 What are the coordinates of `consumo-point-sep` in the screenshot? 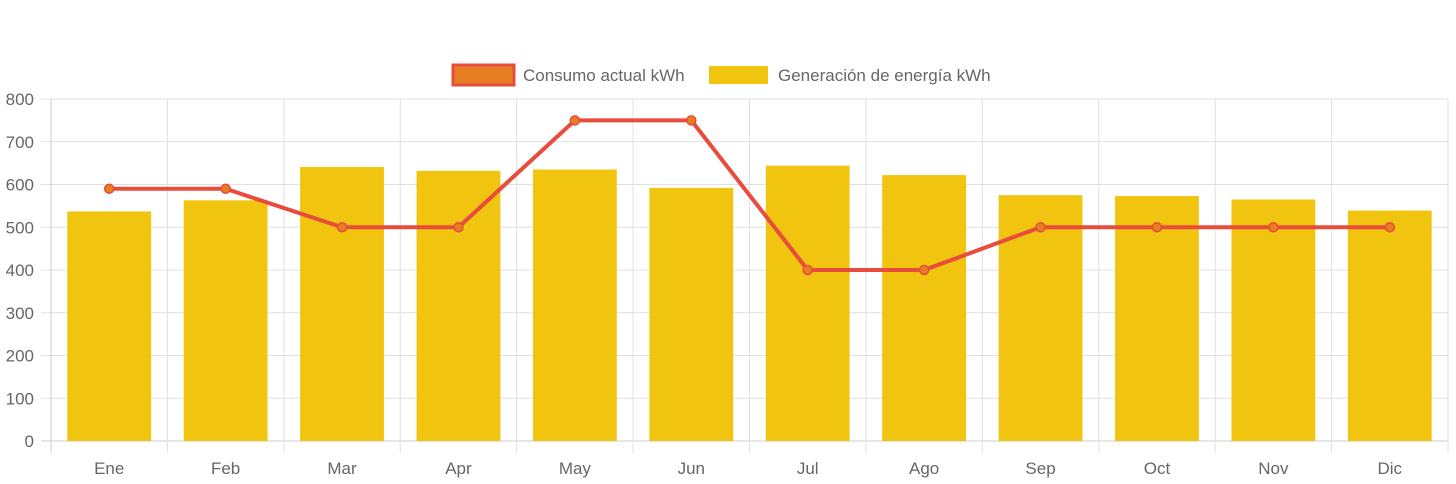 It's located at (1040, 227).